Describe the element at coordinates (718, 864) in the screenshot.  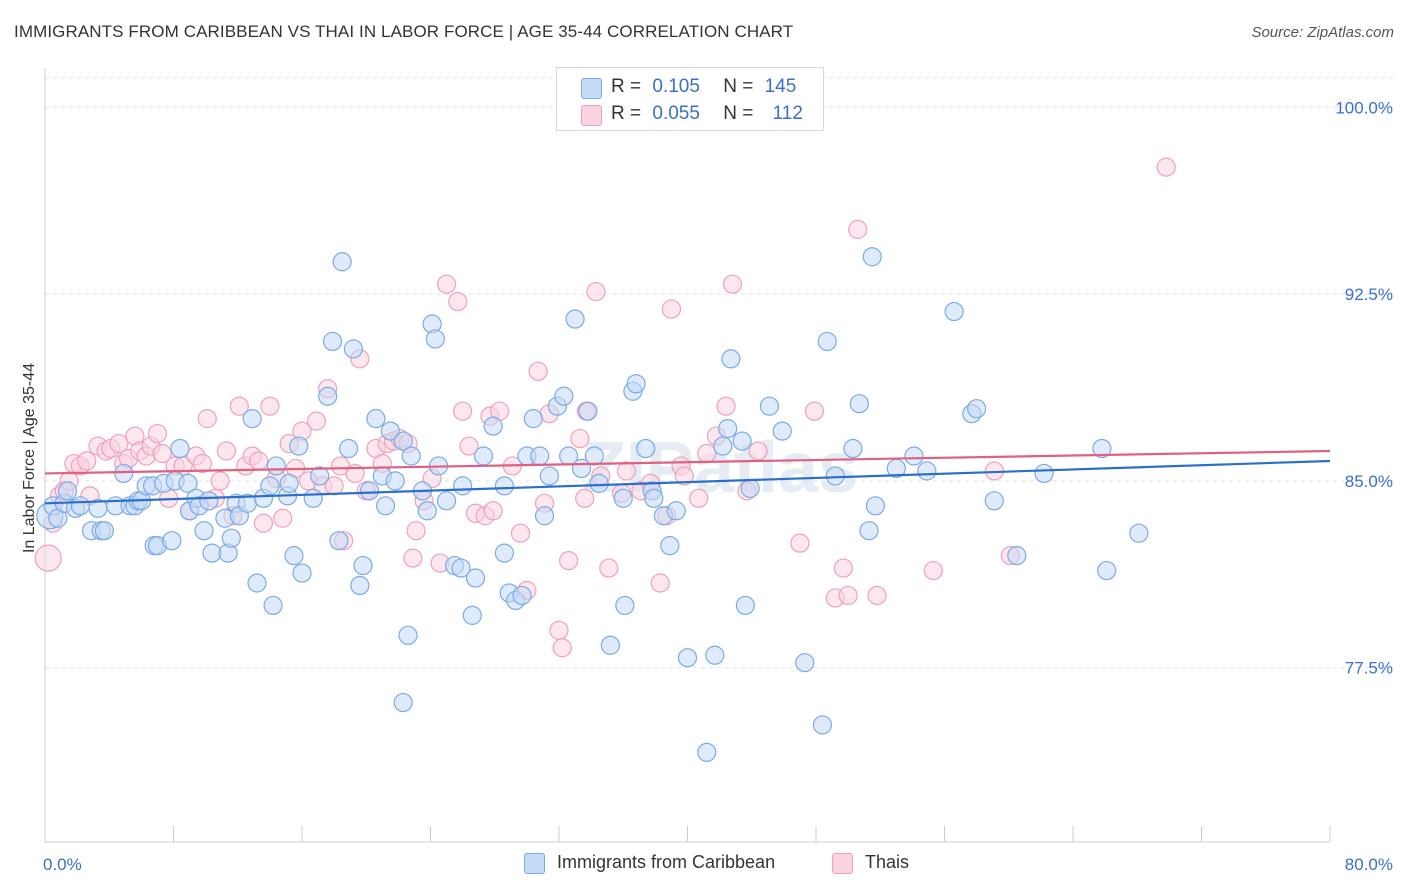
I see `x-tick-labels: 0.0% 80.0%` at that location.